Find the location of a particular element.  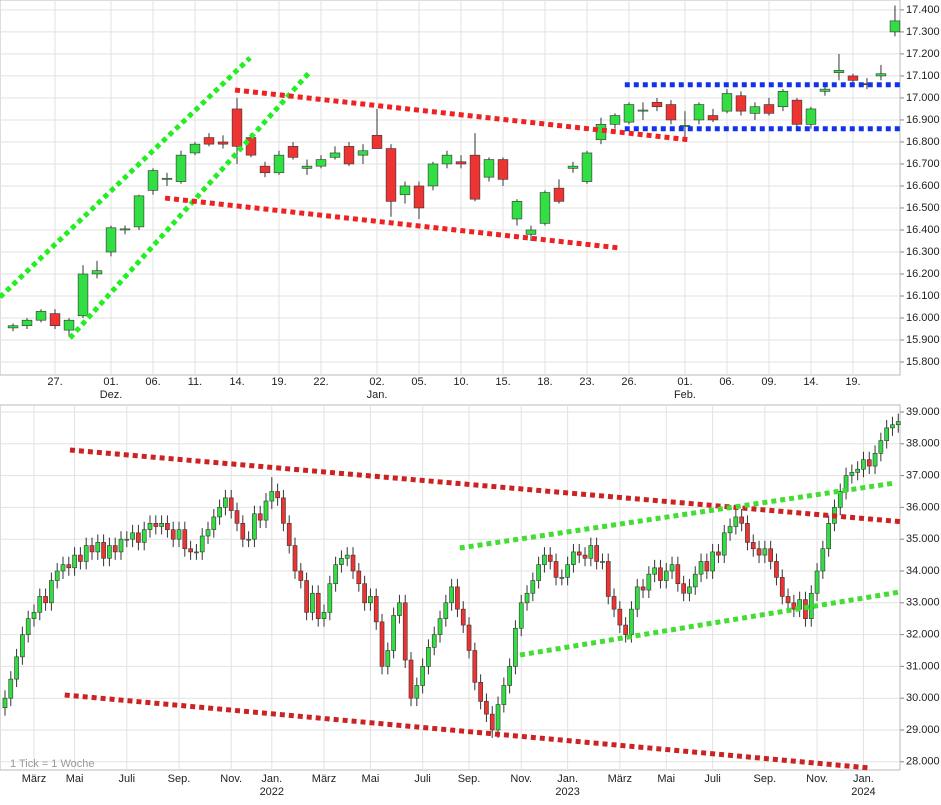

x-sub-label: 2022 is located at coordinates (272, 792).